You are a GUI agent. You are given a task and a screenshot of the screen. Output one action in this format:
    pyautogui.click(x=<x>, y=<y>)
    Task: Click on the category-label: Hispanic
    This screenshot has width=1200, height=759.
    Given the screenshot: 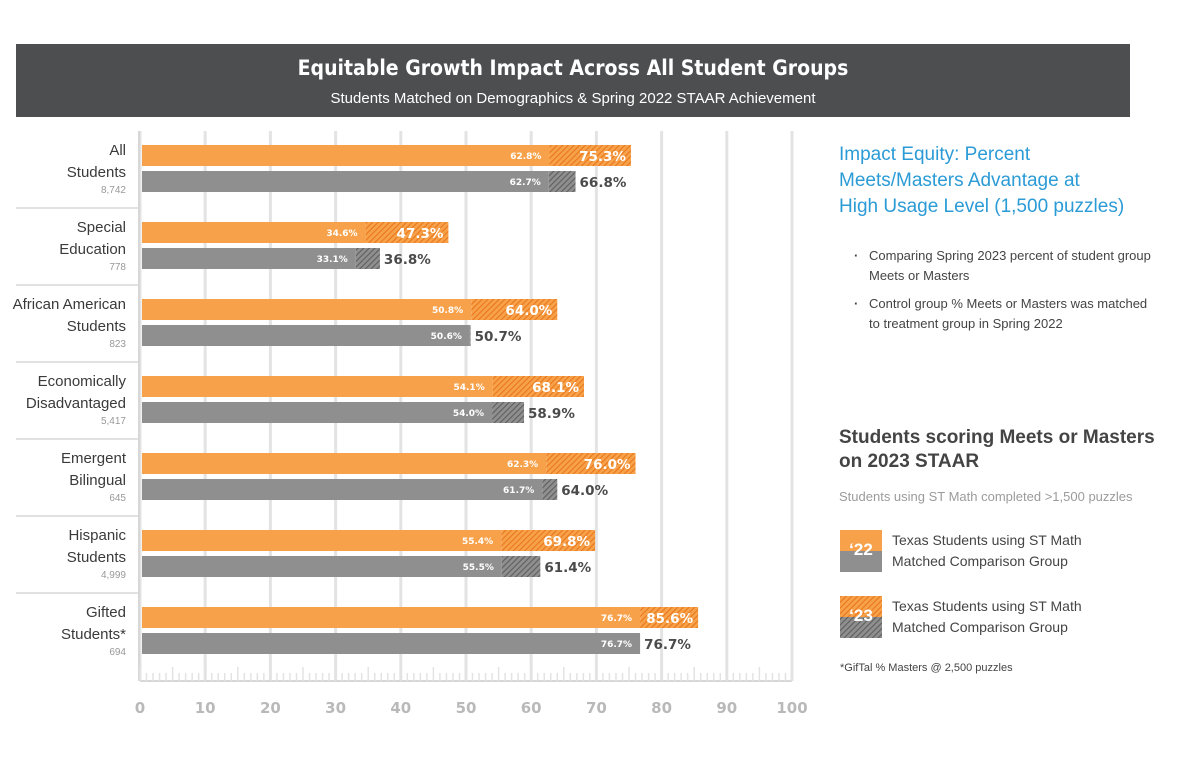 What is the action you would take?
    pyautogui.click(x=97, y=535)
    